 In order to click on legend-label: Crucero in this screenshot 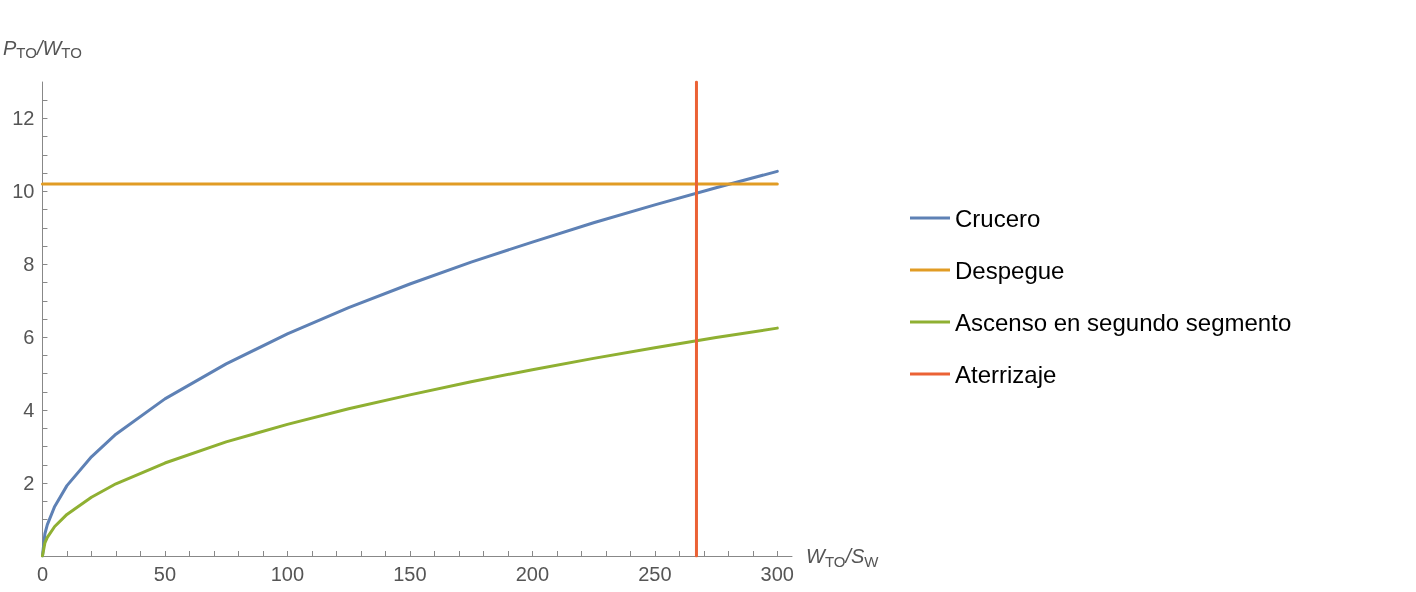, I will do `click(998, 218)`.